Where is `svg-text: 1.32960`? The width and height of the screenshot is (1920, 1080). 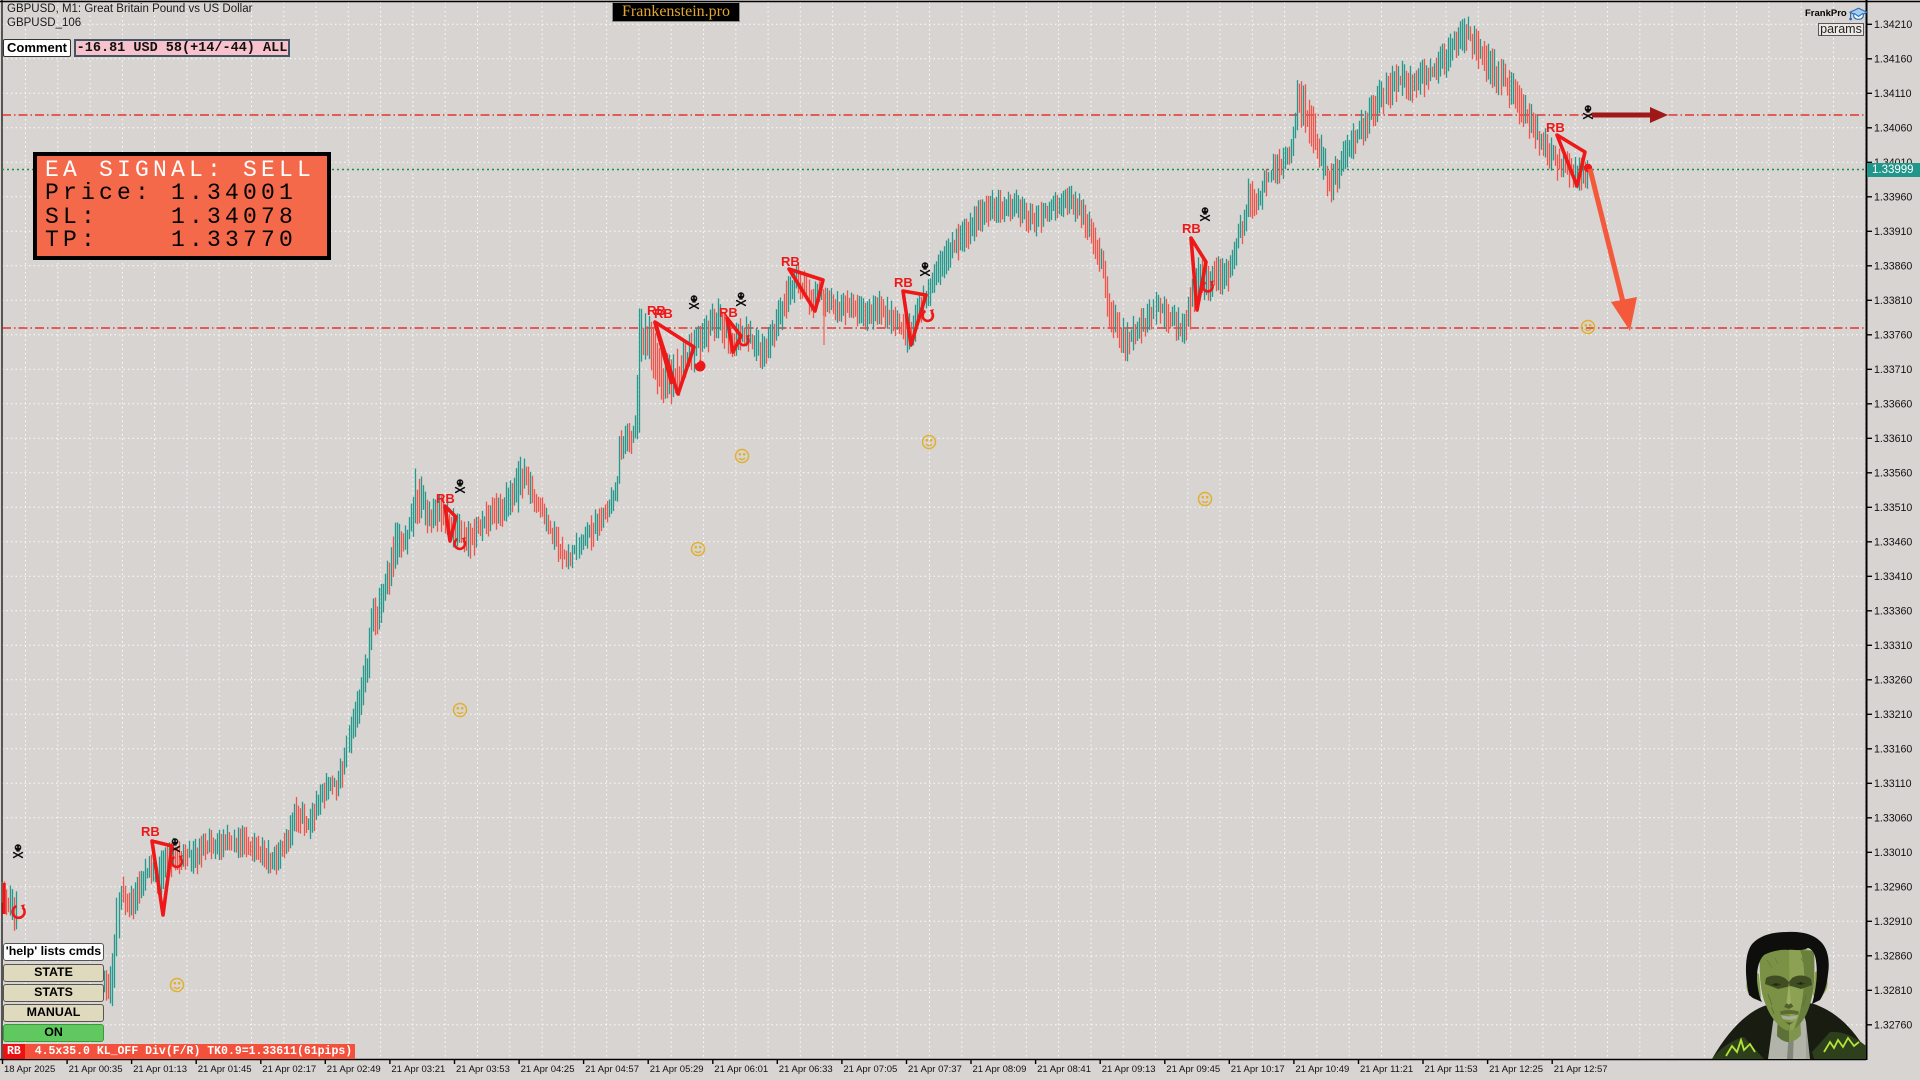 svg-text: 1.32960 is located at coordinates (1893, 887).